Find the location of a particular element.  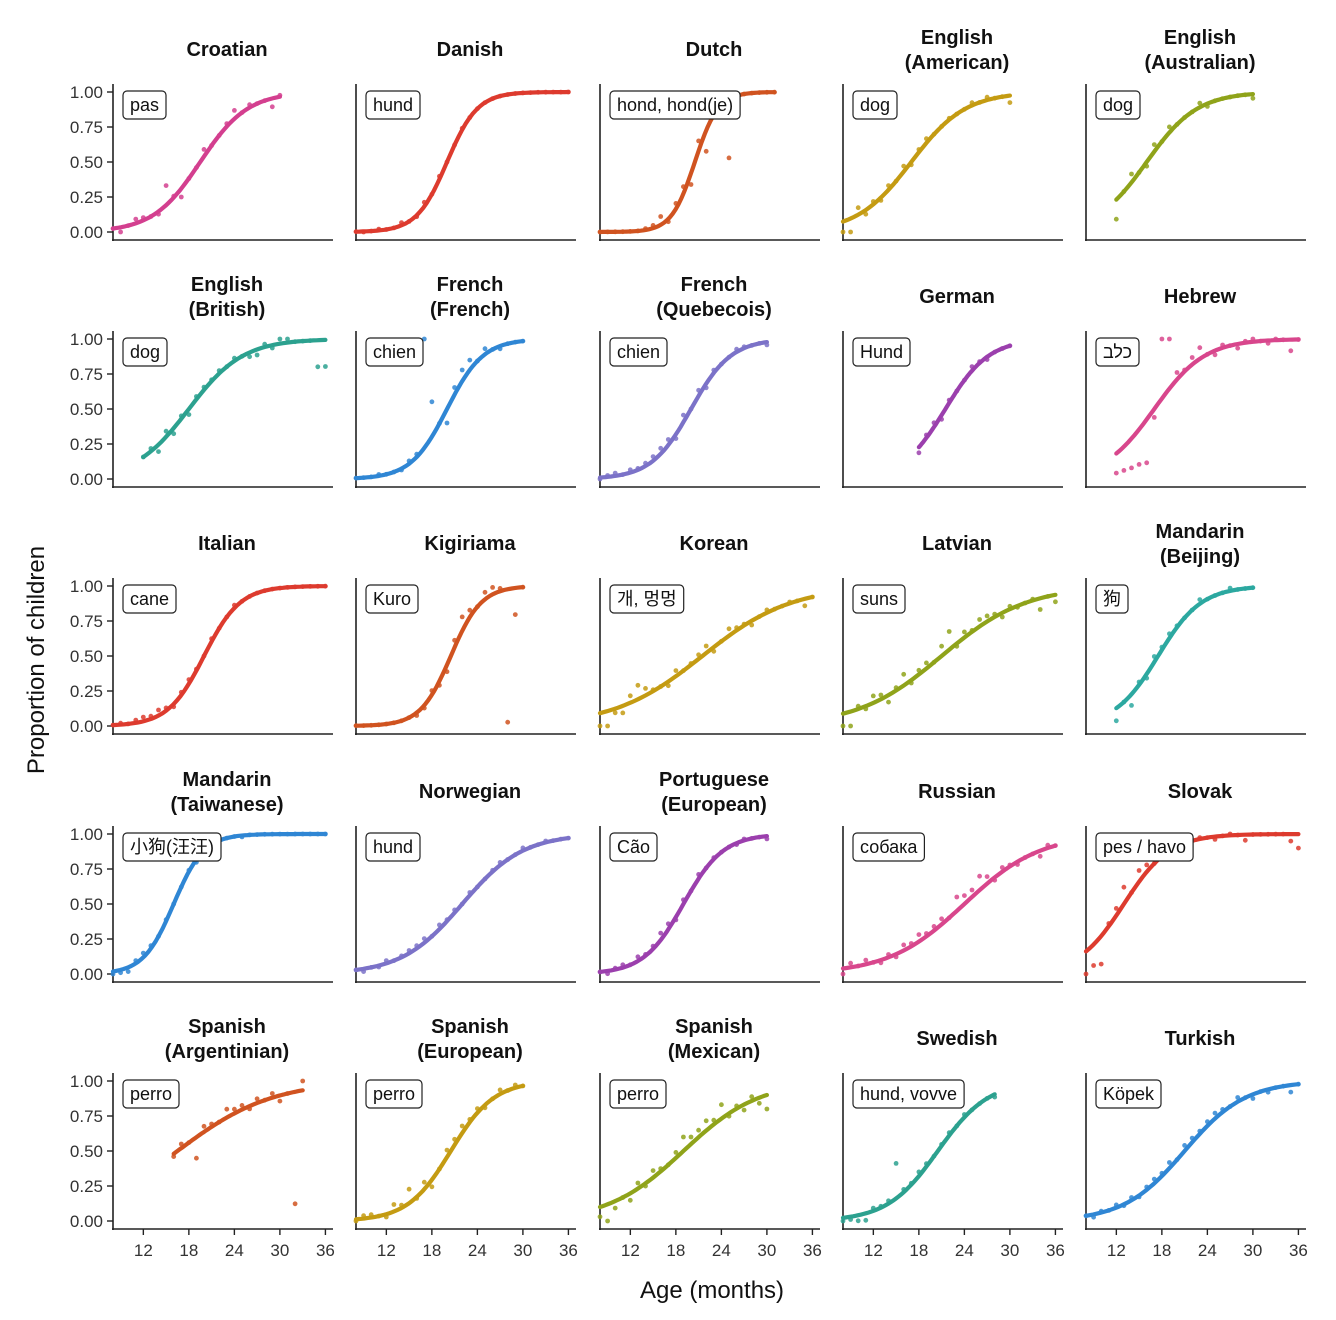

x-tick-label: 12 is located at coordinates (873, 1250).